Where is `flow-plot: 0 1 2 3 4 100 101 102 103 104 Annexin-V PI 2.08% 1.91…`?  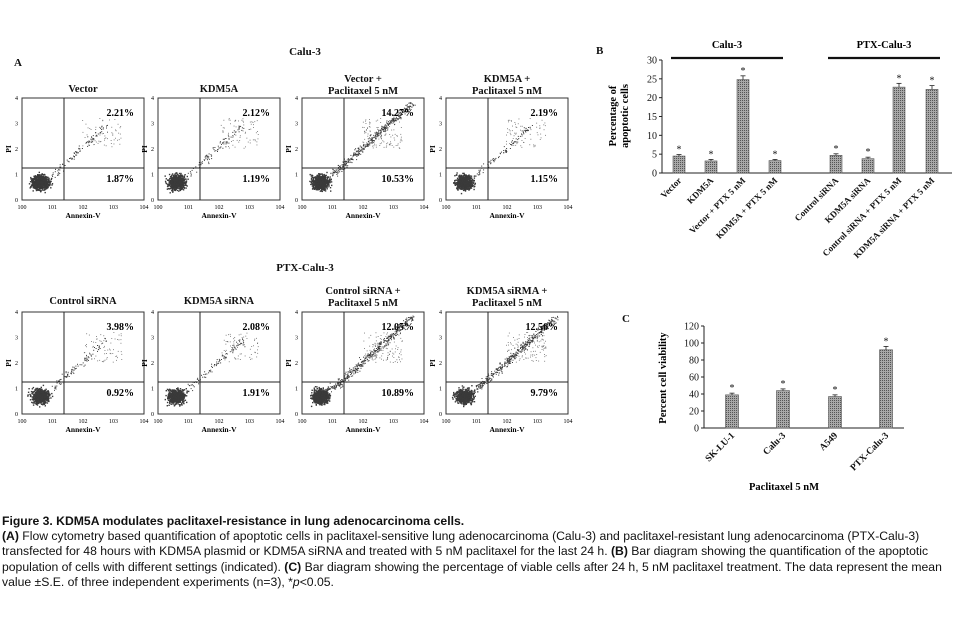
flow-plot: 0 1 2 3 4 100 101 102 103 104 Annexin-V PI 2.08% 1.91… is located at coordinates (212, 372).